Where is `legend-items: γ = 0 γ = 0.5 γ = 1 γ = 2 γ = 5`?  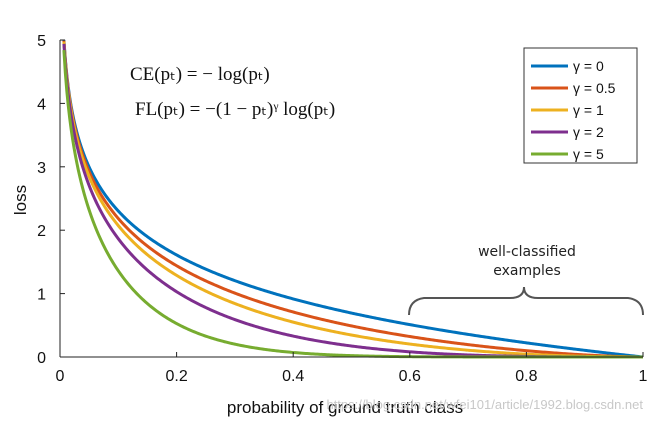 legend-items: γ = 0 γ = 0.5 γ = 1 γ = 2 γ = 5 is located at coordinates (573, 110).